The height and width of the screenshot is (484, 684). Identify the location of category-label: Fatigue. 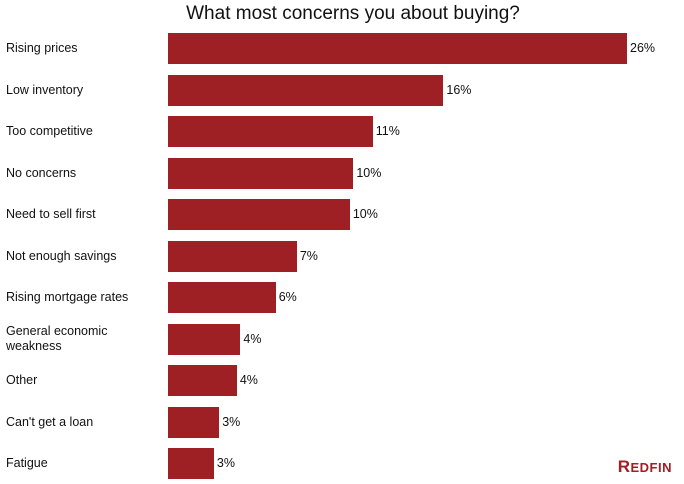
(27, 463).